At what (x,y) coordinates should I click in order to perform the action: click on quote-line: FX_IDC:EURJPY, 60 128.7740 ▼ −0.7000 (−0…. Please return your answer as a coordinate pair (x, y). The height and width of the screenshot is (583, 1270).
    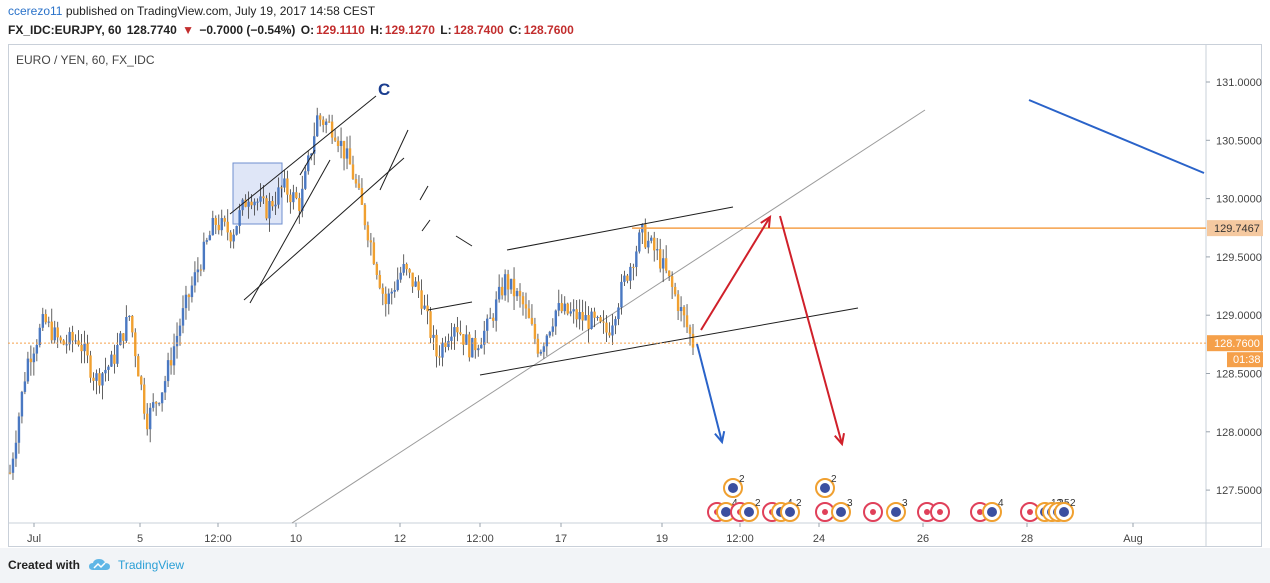
    Looking at the image, I should click on (292, 30).